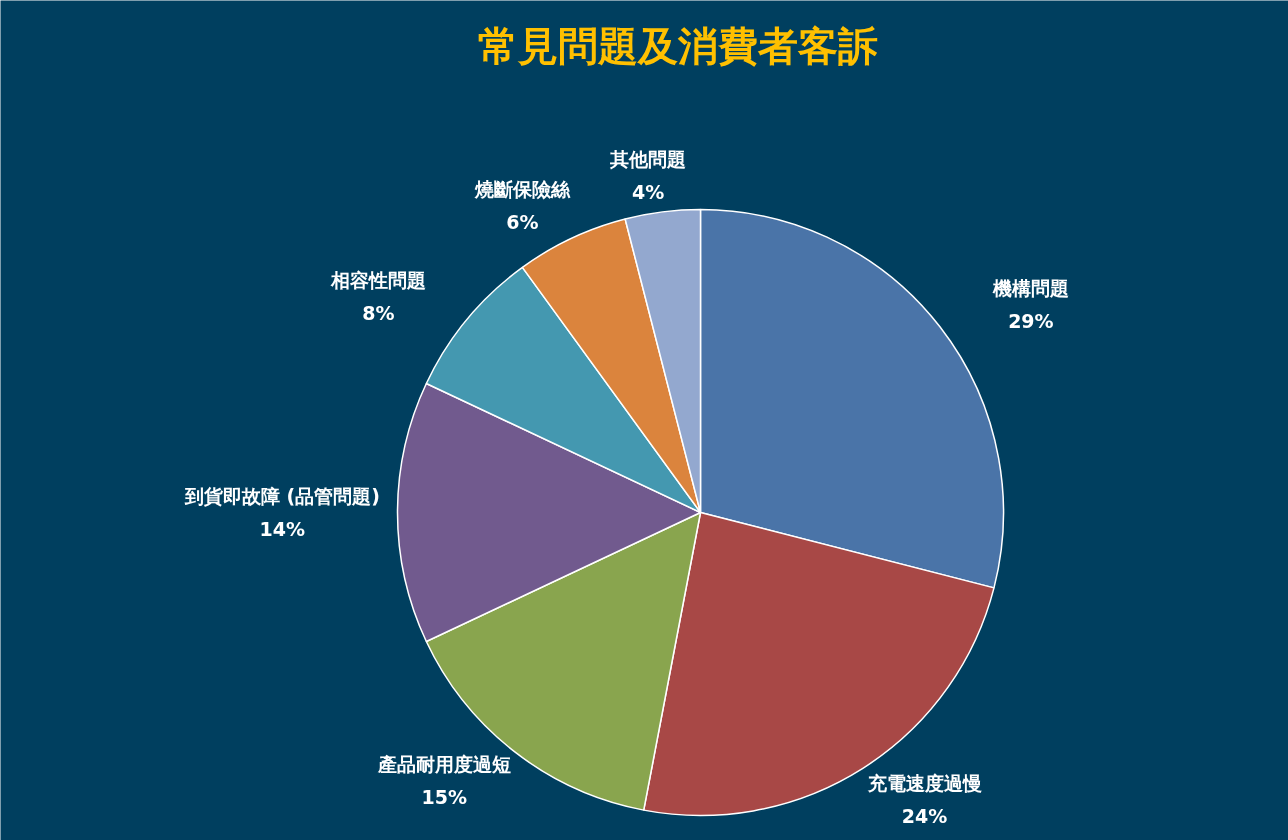  What do you see at coordinates (648, 192) in the screenshot?
I see `data-label: 4%` at bounding box center [648, 192].